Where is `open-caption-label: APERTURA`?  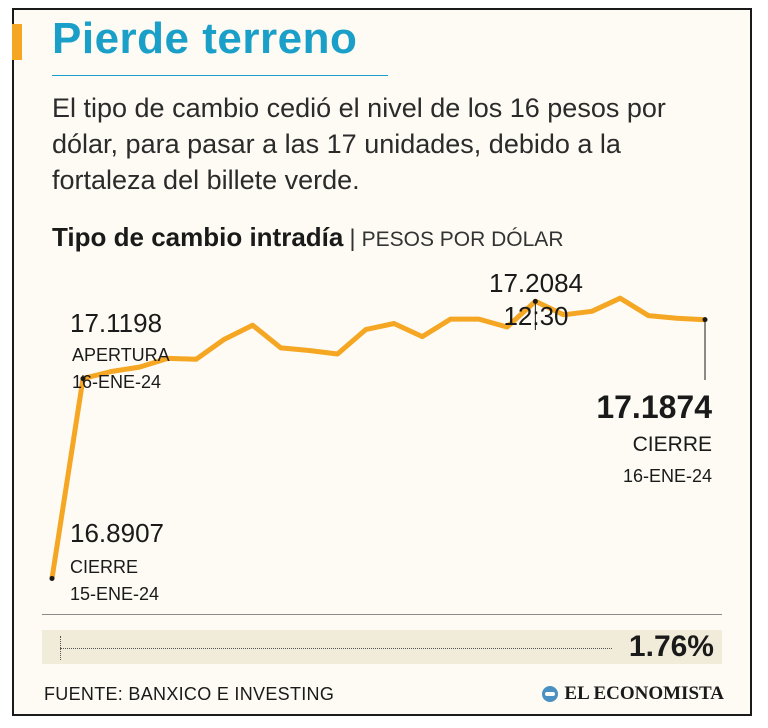 open-caption-label: APERTURA is located at coordinates (121, 355).